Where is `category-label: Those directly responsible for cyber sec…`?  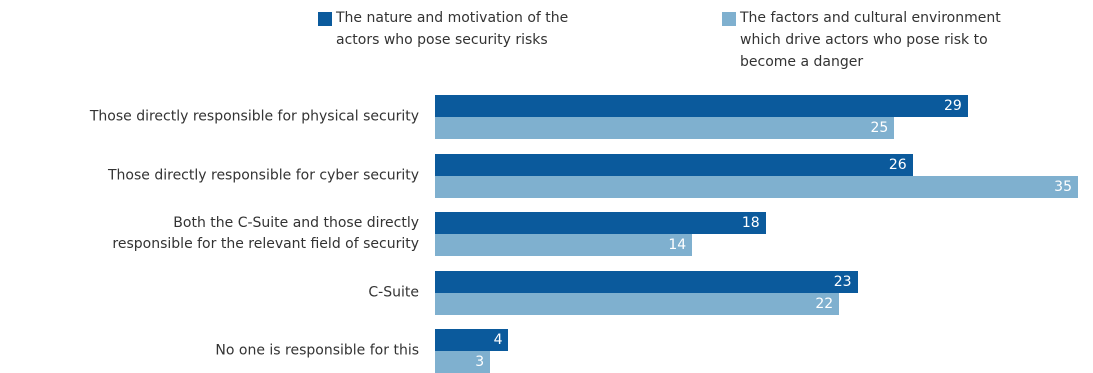 category-label: Those directly responsible for cyber sec… is located at coordinates (263, 175).